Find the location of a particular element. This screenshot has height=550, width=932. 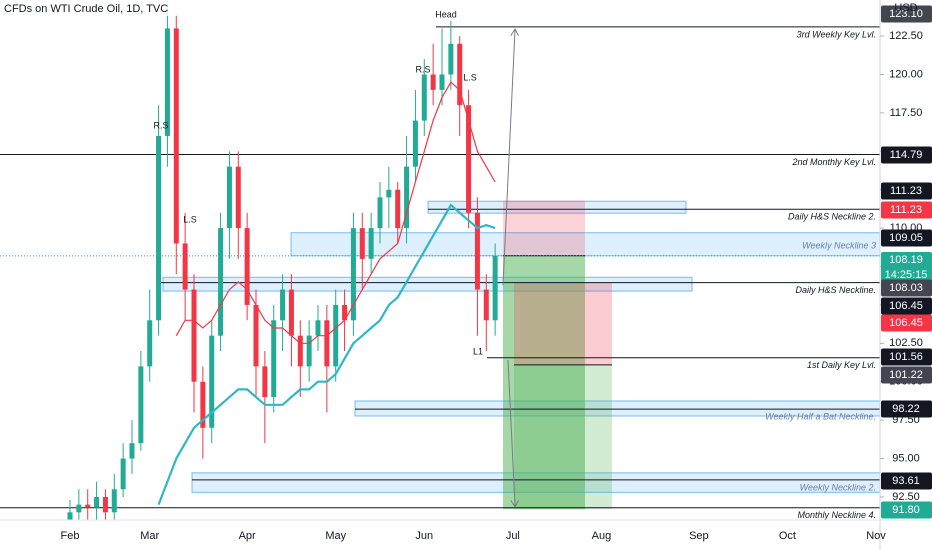

annotation: Head is located at coordinates (446, 14).